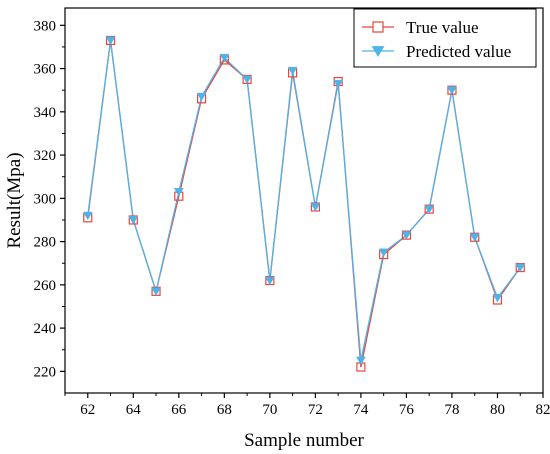 Image resolution: width=550 pixels, height=454 pixels. I want to click on legend-marker-predicted-value, so click(378, 51).